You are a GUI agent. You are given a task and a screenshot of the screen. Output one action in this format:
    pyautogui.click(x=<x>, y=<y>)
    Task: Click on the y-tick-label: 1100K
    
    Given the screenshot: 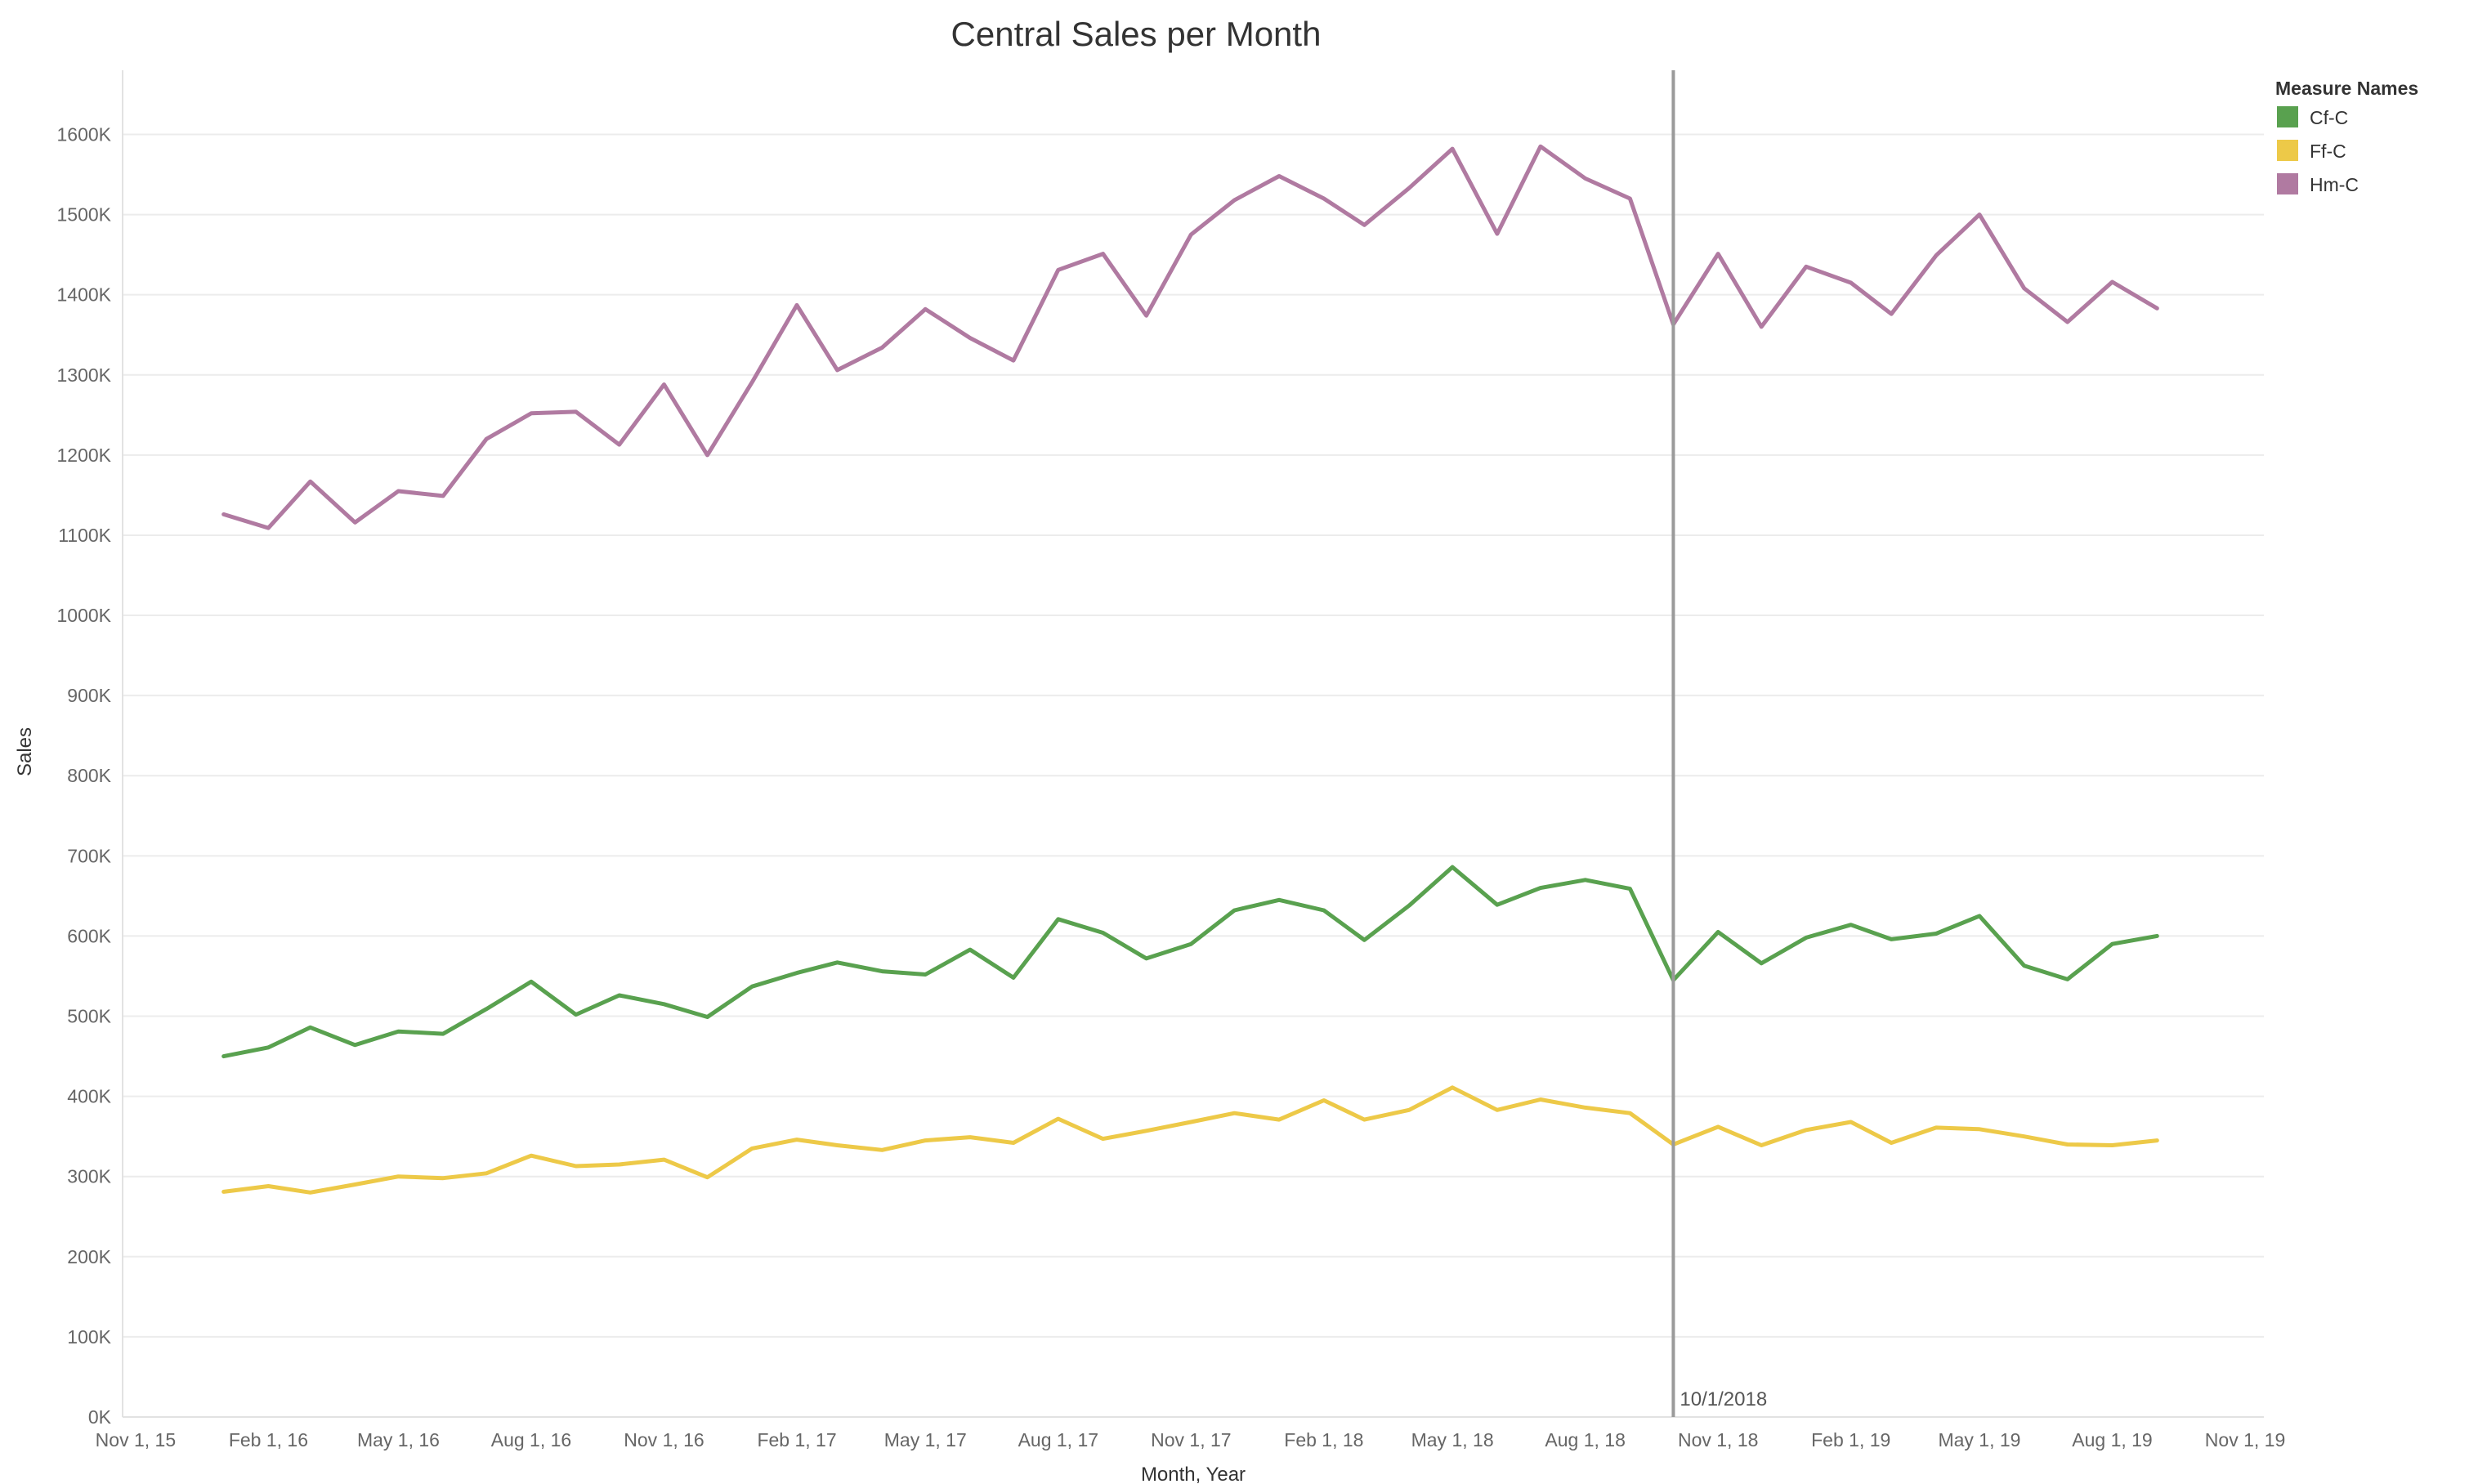 What is the action you would take?
    pyautogui.click(x=84, y=535)
    